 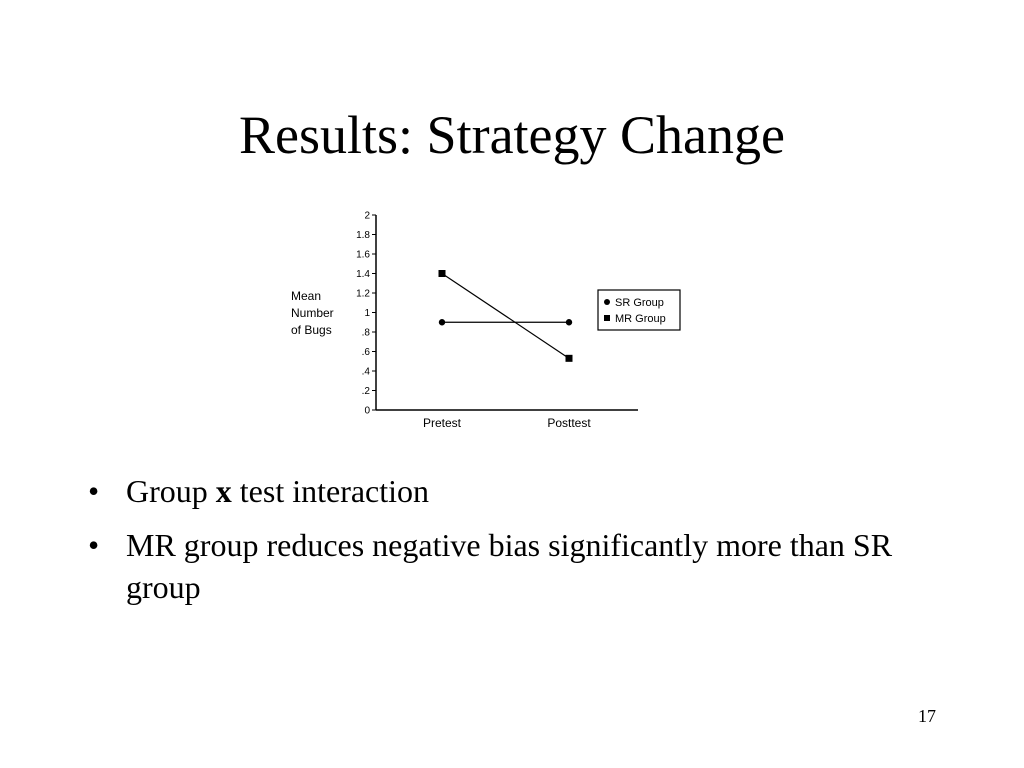 I want to click on bullet-text-1c: test interaction, so click(x=330, y=491).